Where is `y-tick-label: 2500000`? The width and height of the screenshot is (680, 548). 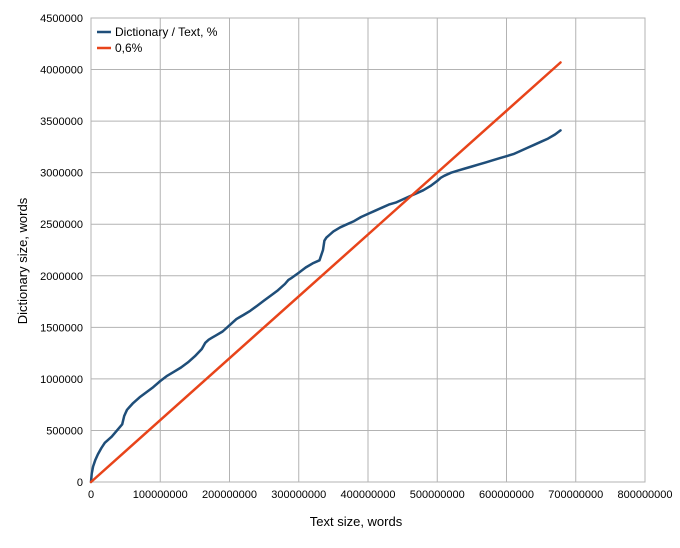
y-tick-label: 2500000 is located at coordinates (61, 225).